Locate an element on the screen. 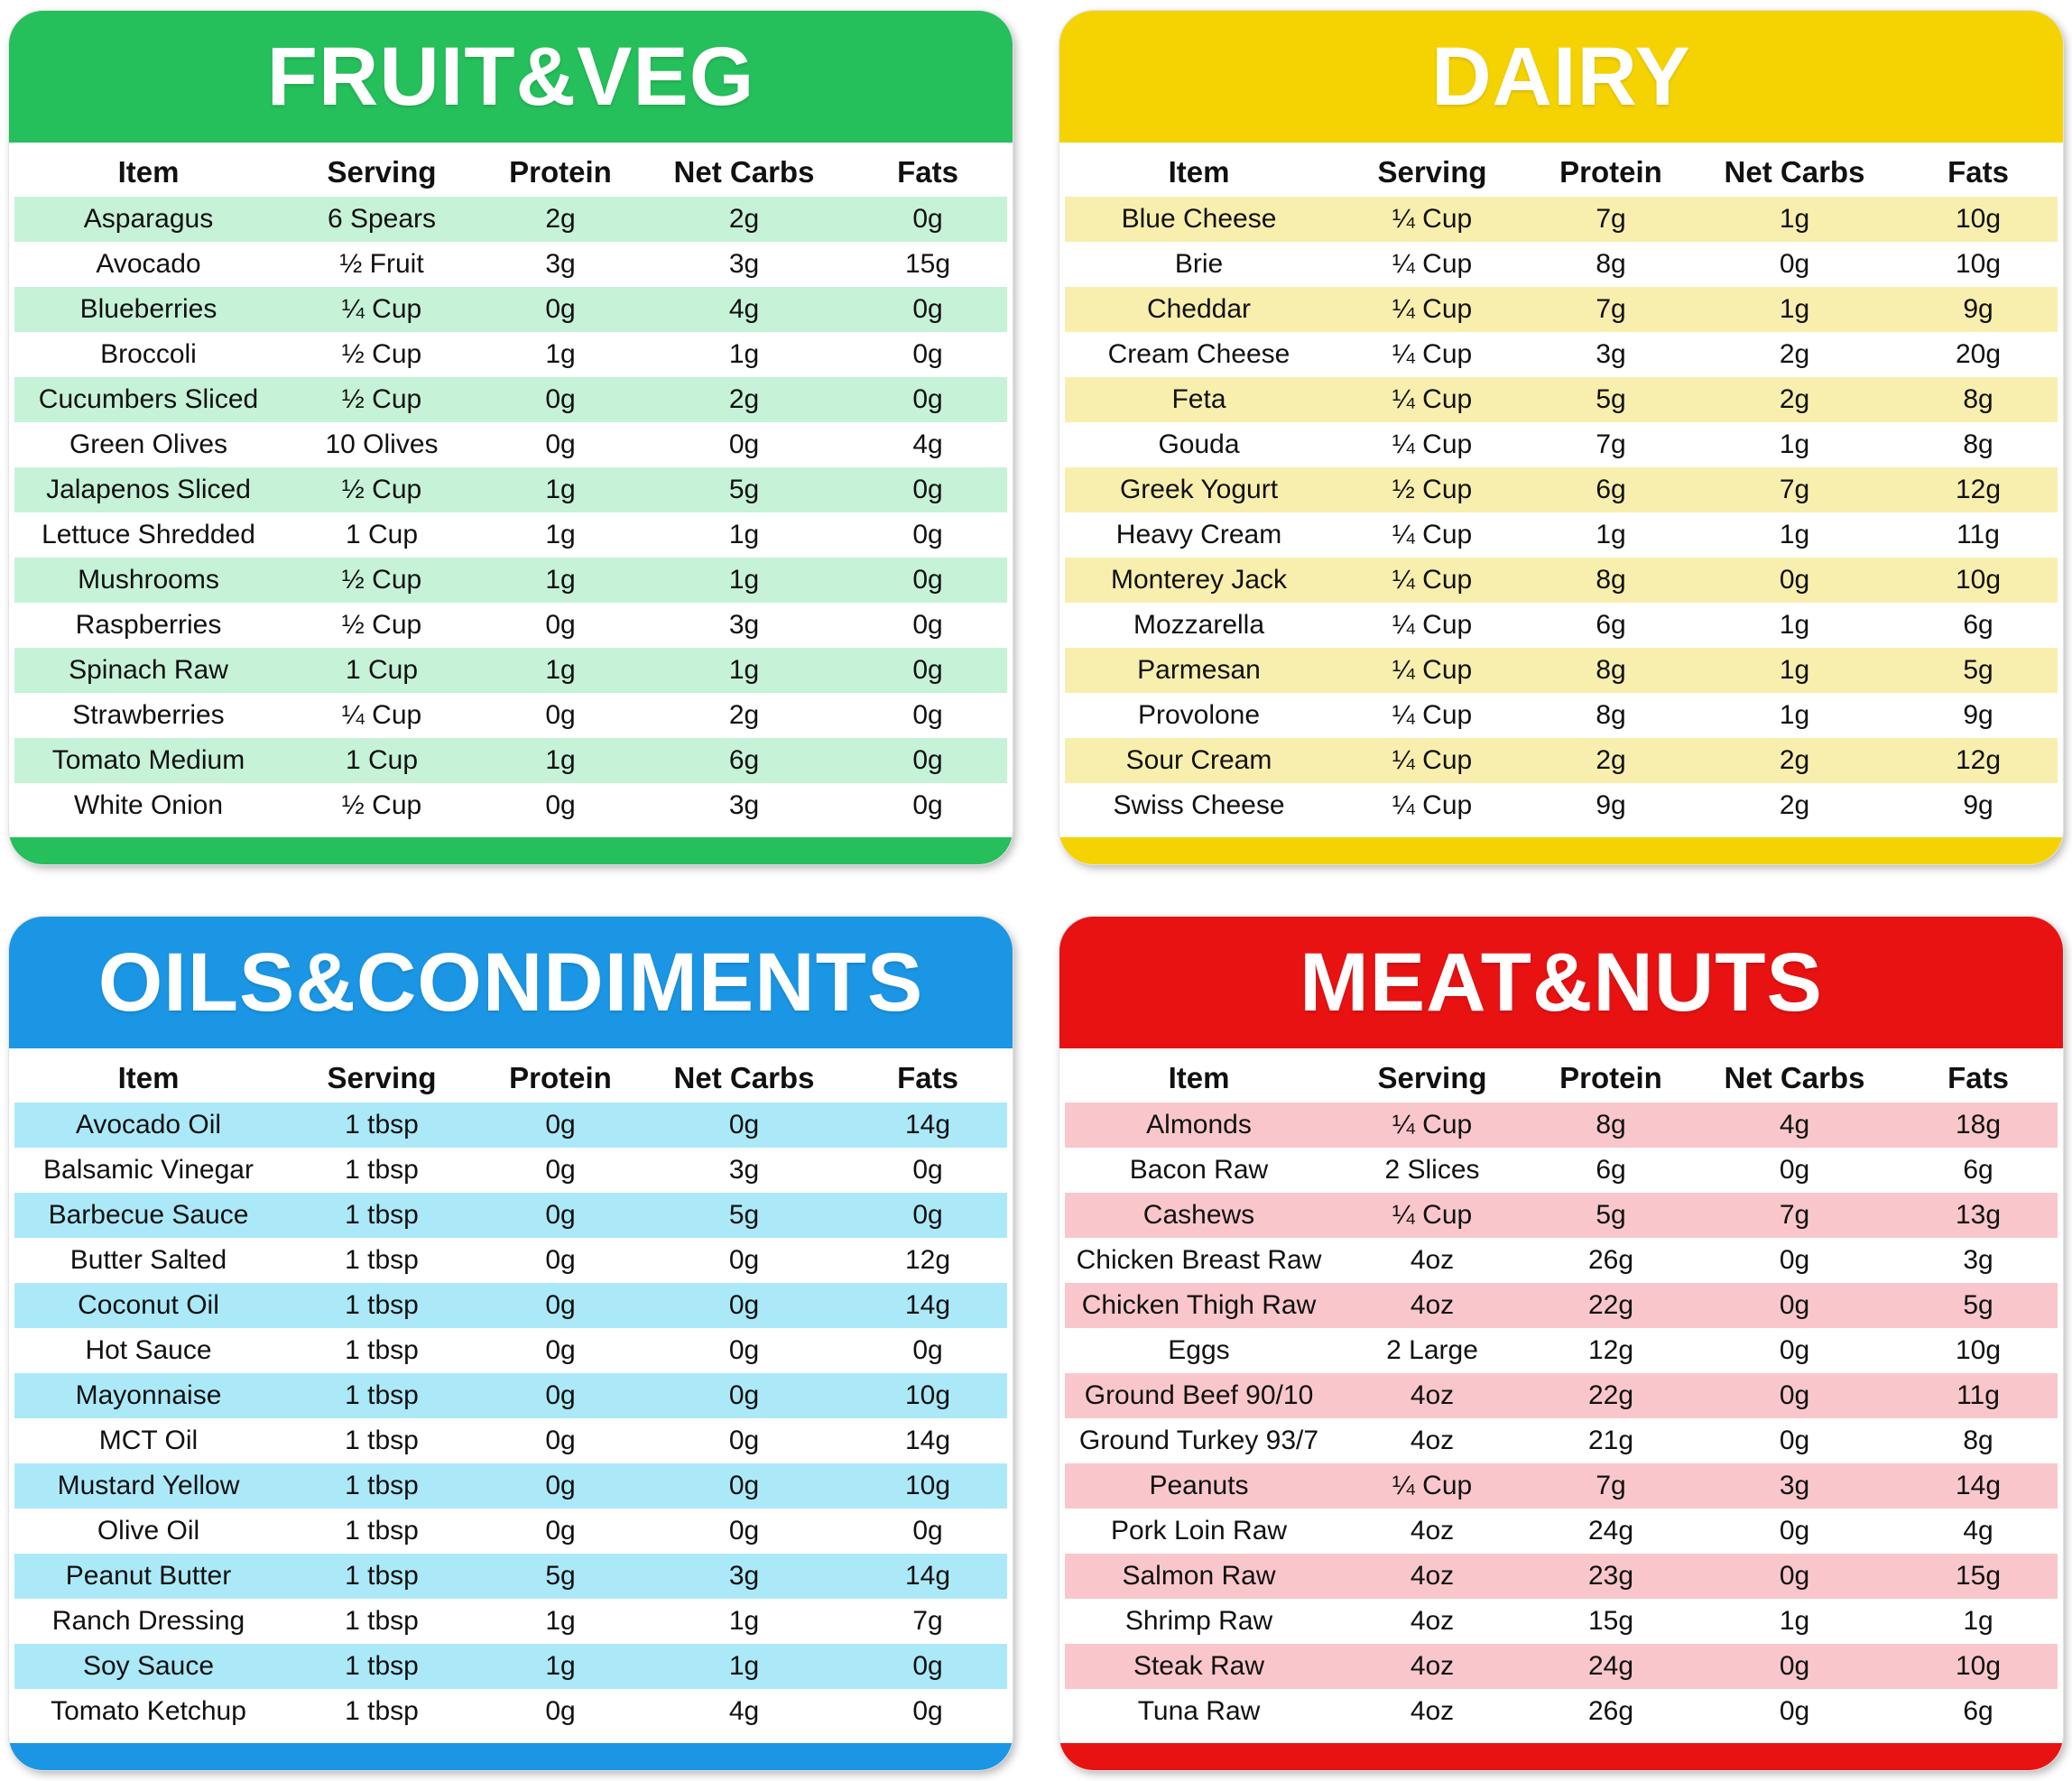 Image resolution: width=2072 pixels, height=1781 pixels. table-cell: 8g is located at coordinates (1611, 1125).